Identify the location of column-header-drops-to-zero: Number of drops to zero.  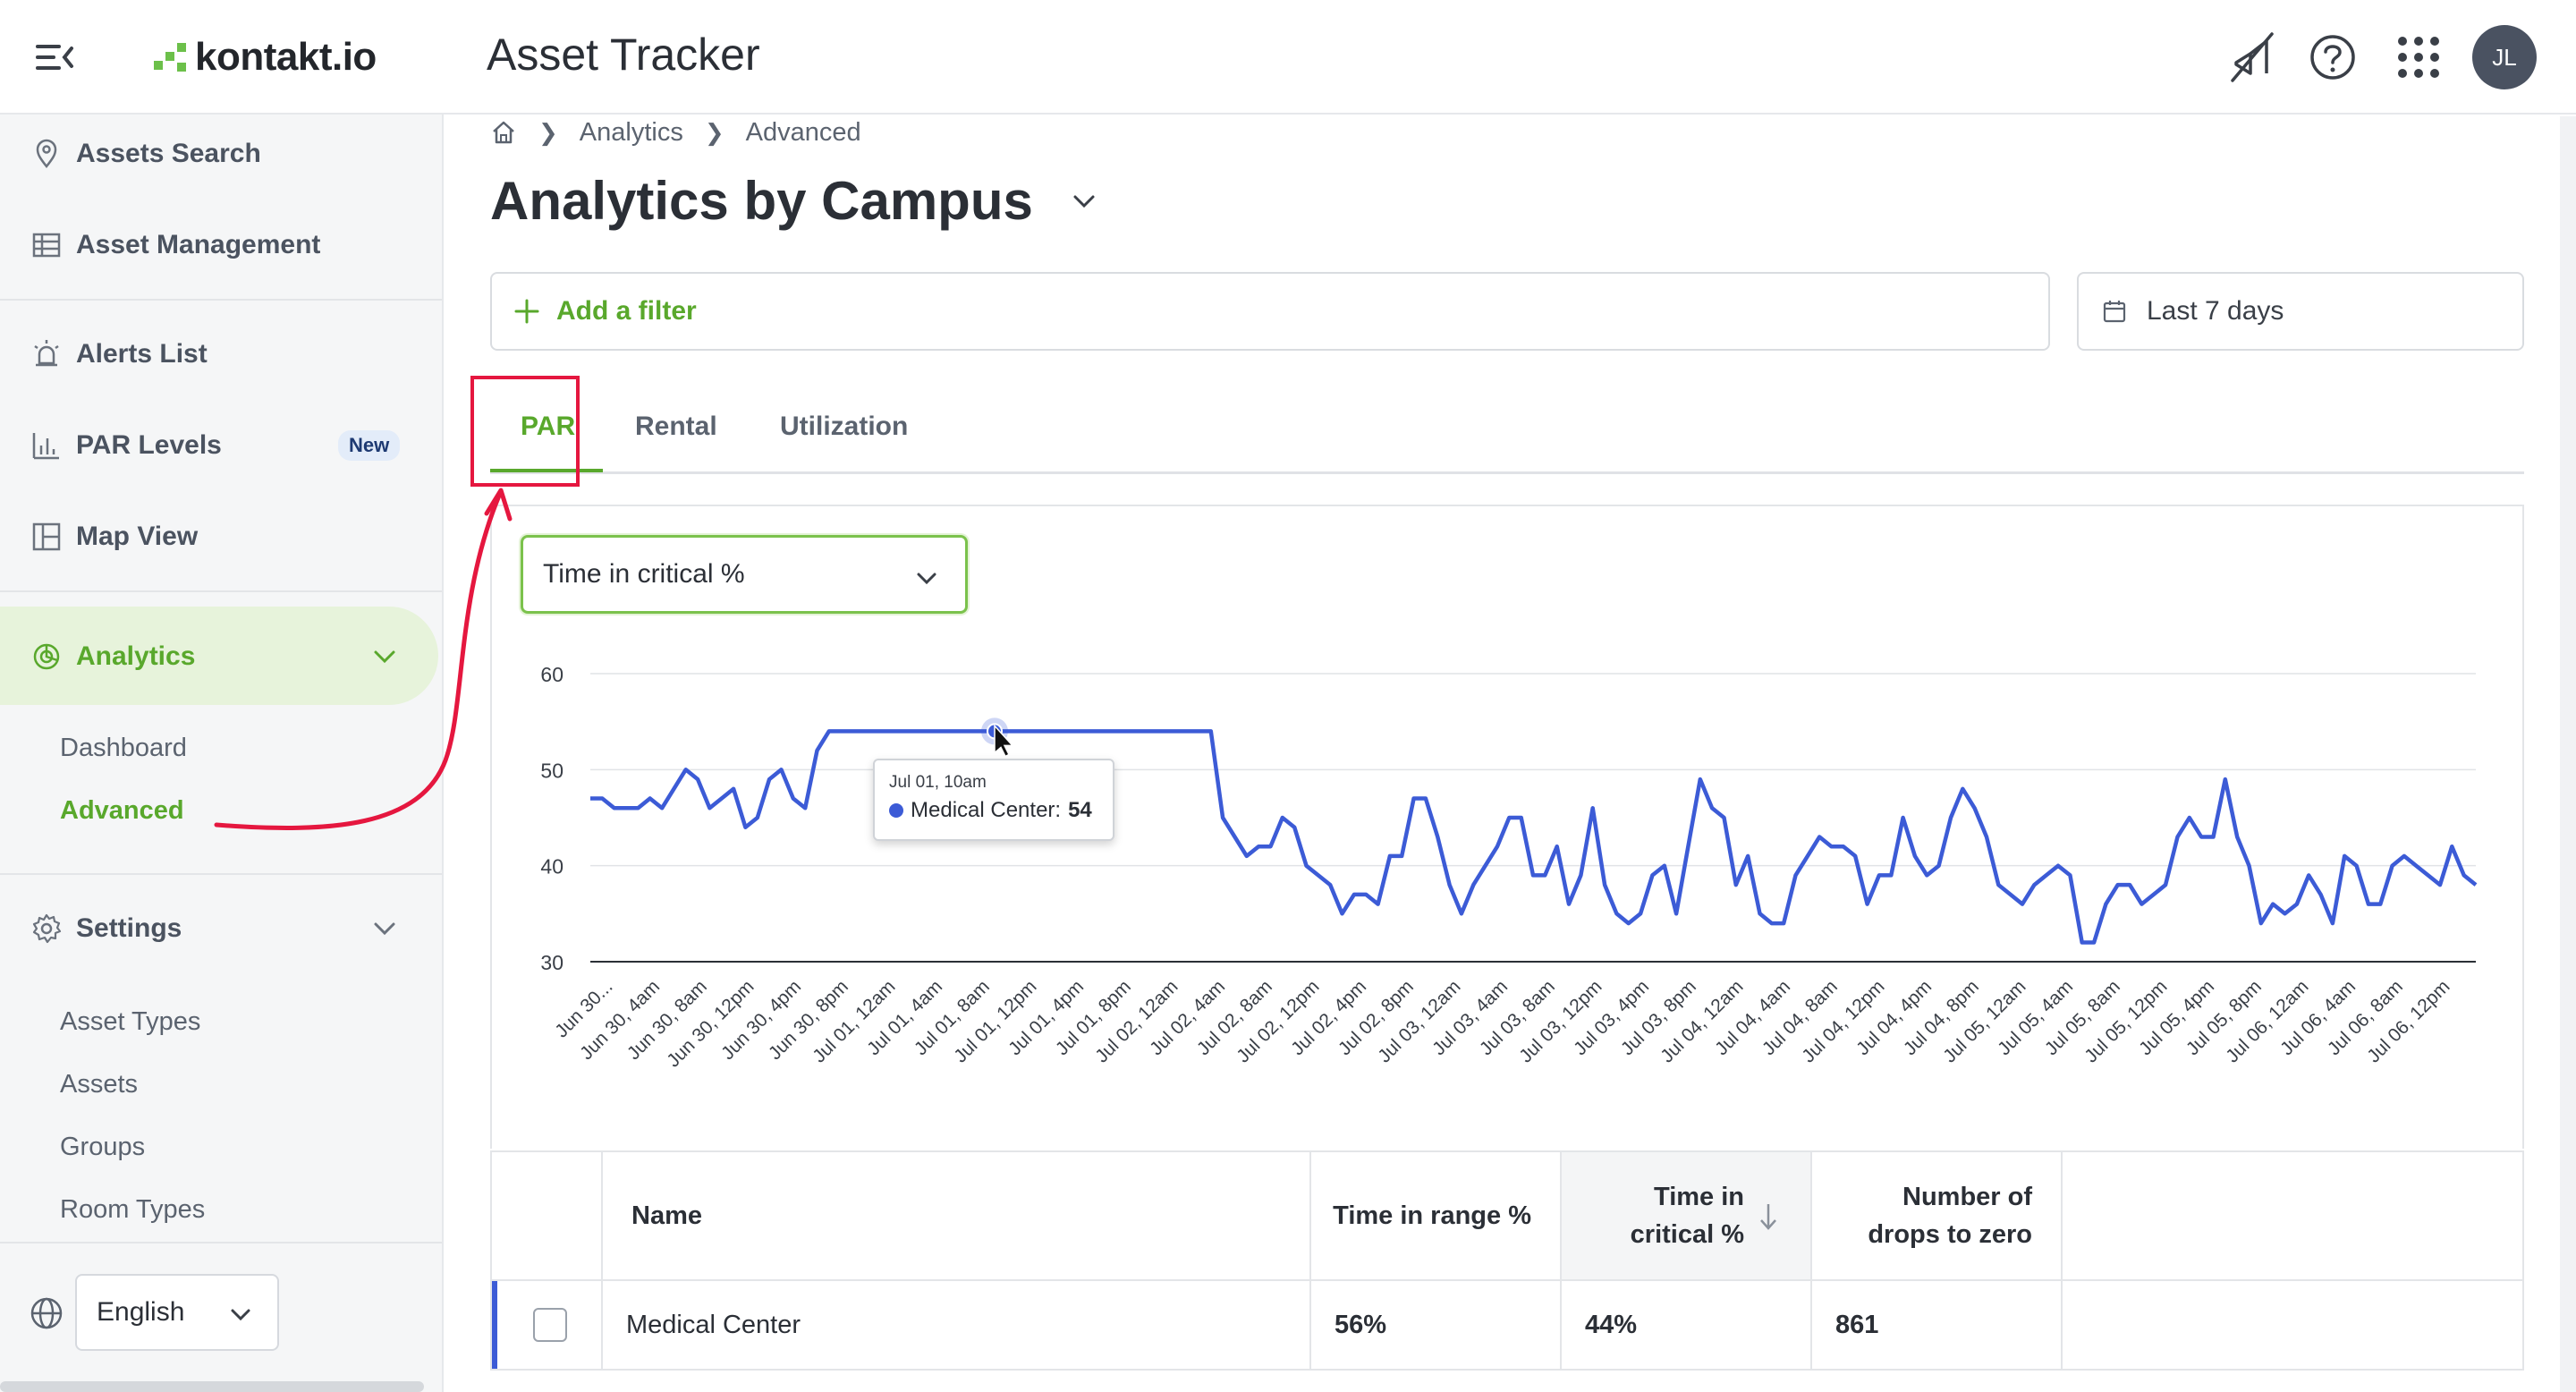
(1950, 1216).